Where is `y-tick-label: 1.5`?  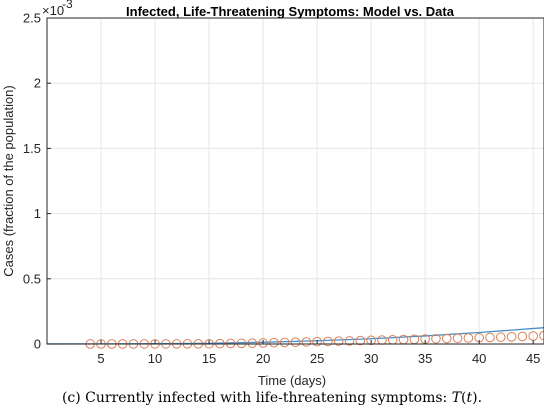
y-tick-label: 1.5 is located at coordinates (32, 148).